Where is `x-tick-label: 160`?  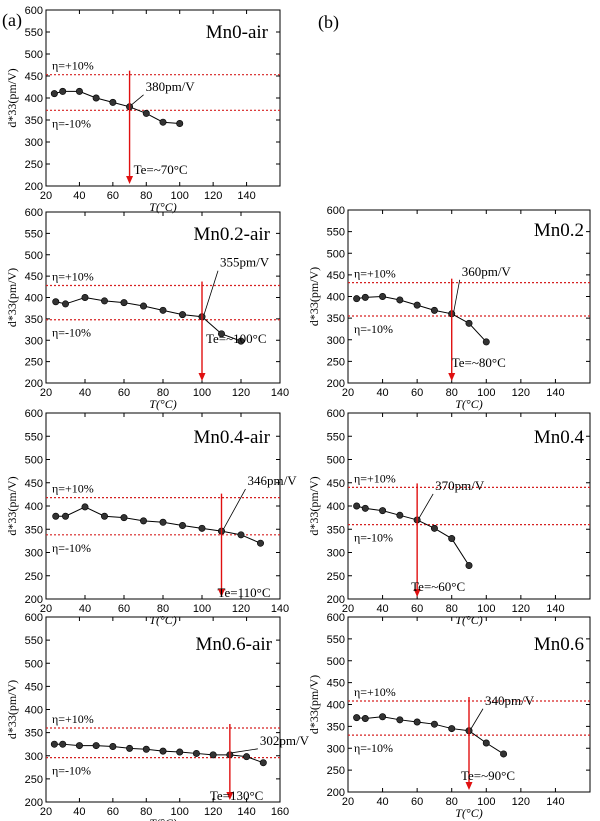 x-tick-label: 160 is located at coordinates (280, 812).